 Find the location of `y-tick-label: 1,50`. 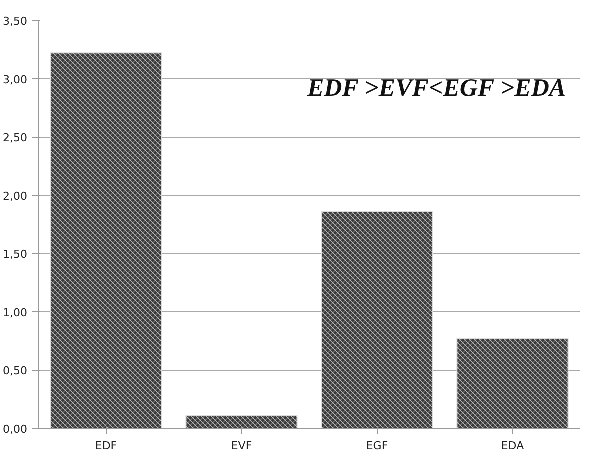

y-tick-label: 1,50 is located at coordinates (15, 255).